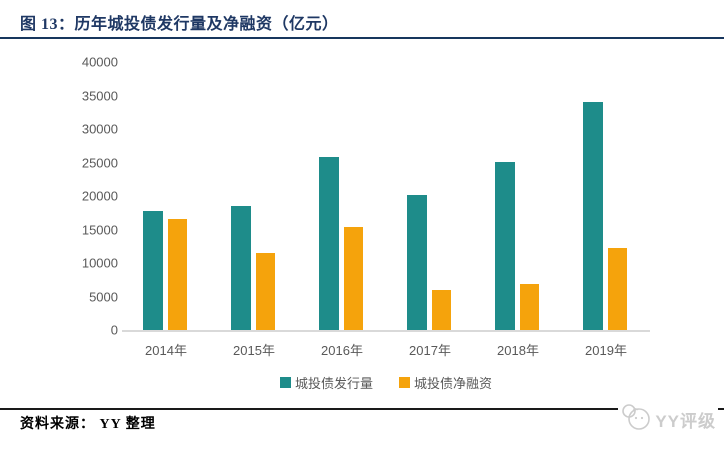 The height and width of the screenshot is (454, 724). I want to click on legend-item-城投债发行量: 城投债发行量, so click(326, 382).